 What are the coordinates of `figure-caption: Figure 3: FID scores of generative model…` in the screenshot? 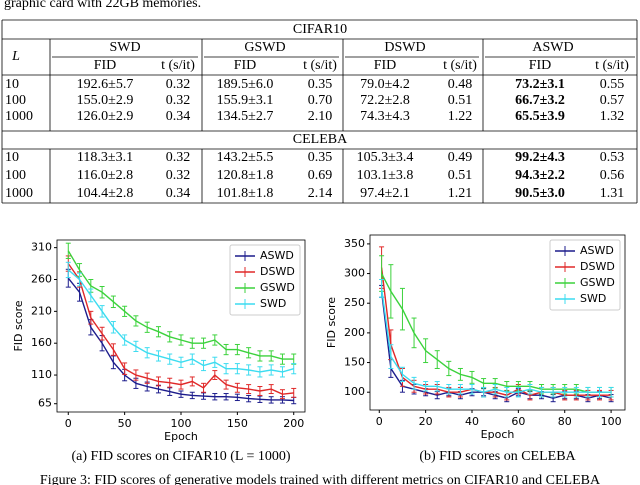 It's located at (320, 479).